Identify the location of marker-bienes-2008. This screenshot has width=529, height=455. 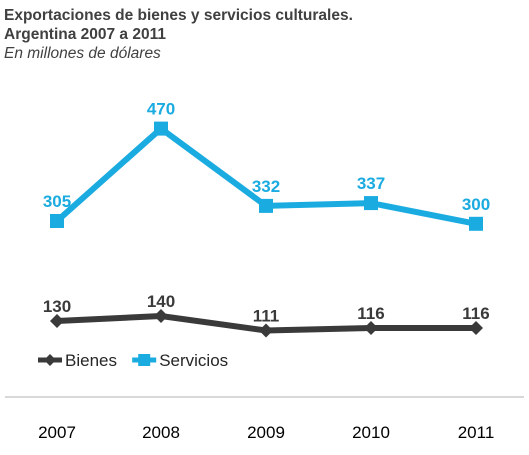
(161, 316).